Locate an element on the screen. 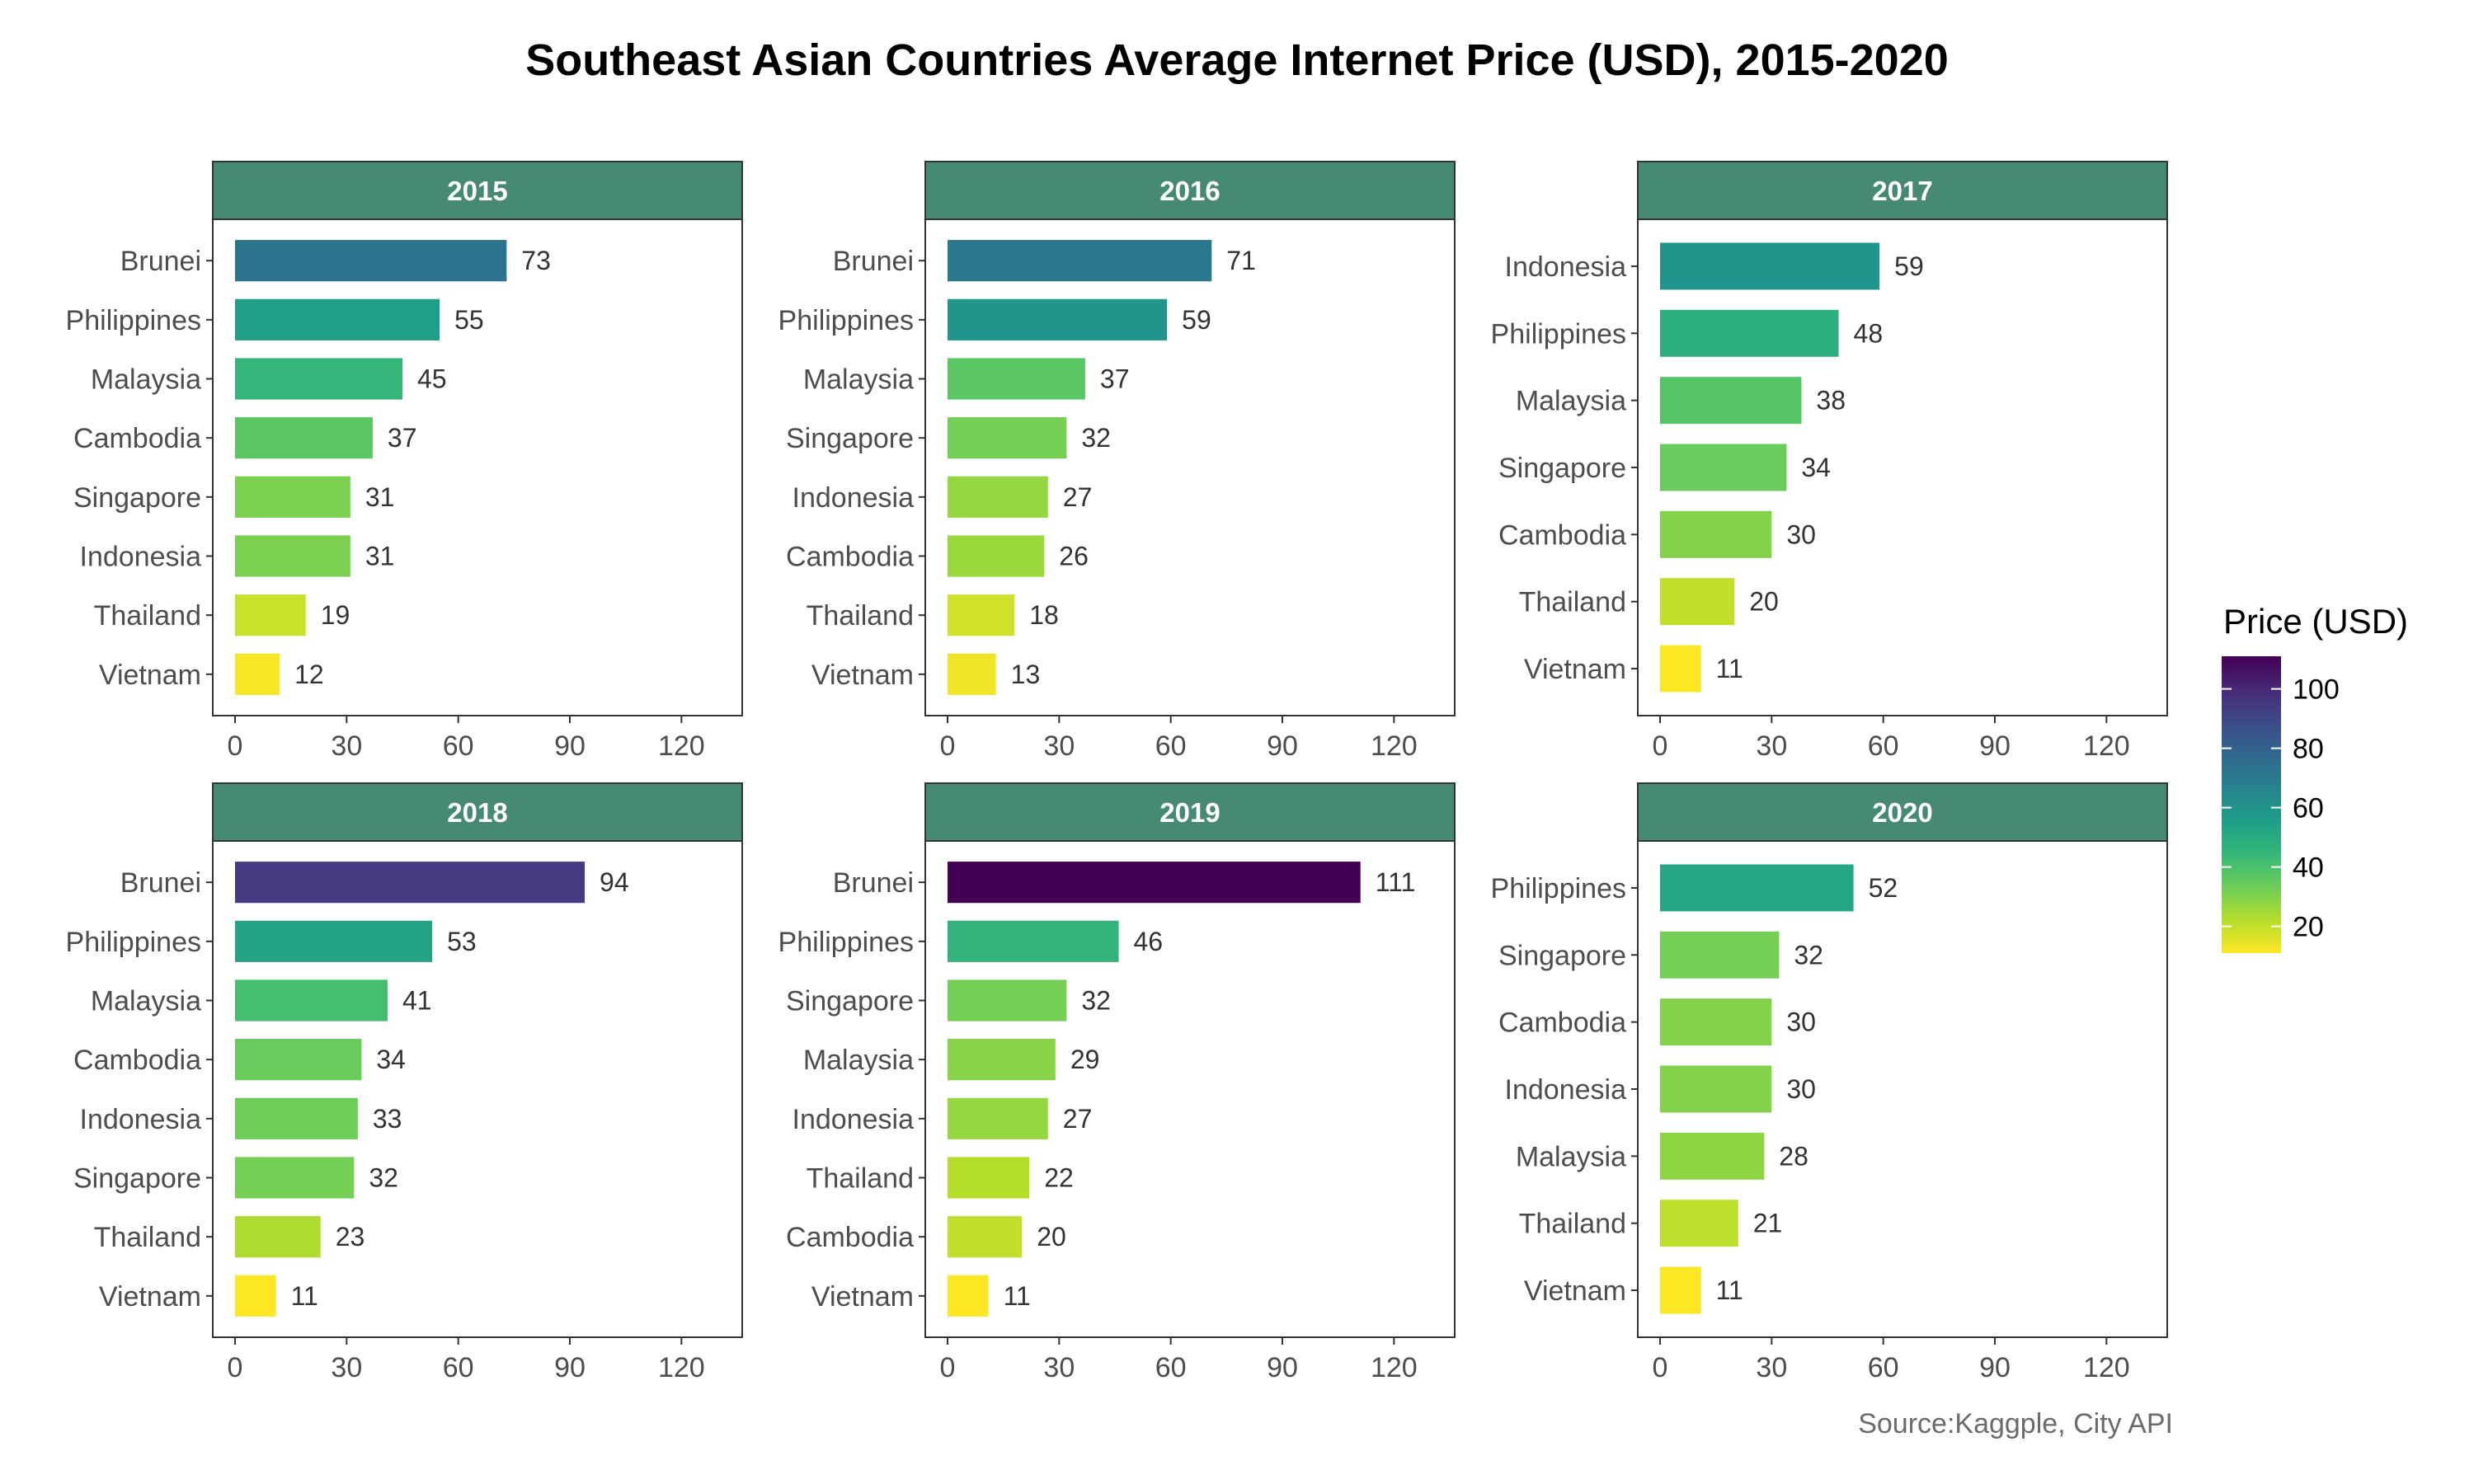 Image resolution: width=2474 pixels, height=1484 pixels. category-label-2018-brunei: Brunei is located at coordinates (160, 883).